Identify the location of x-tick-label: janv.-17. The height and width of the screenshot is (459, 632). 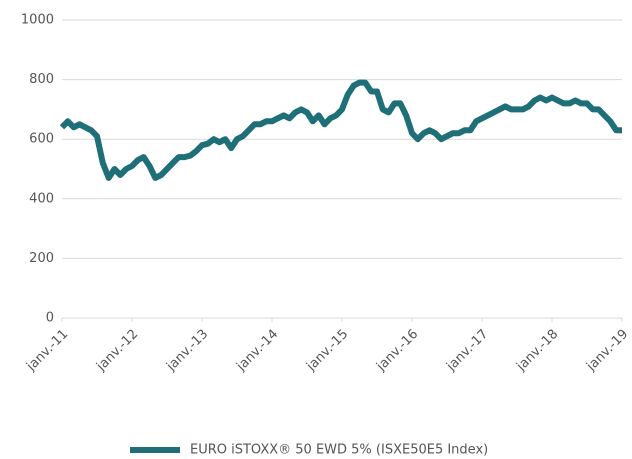
(467, 351).